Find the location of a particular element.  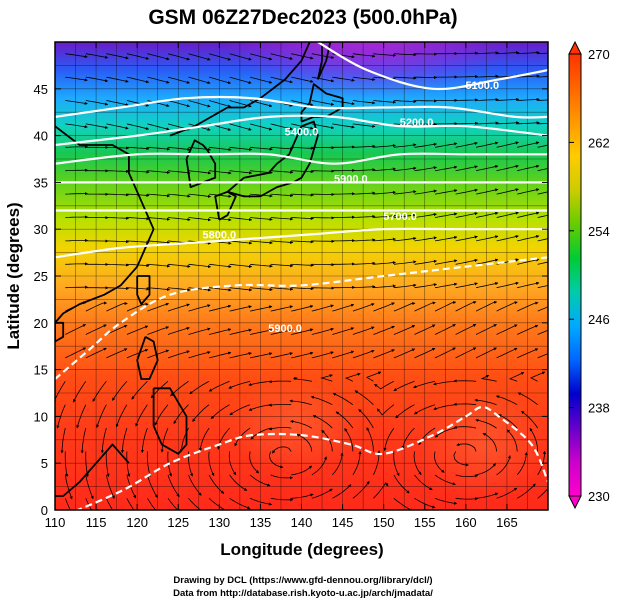

x-tick-label: 130 is located at coordinates (219, 522).